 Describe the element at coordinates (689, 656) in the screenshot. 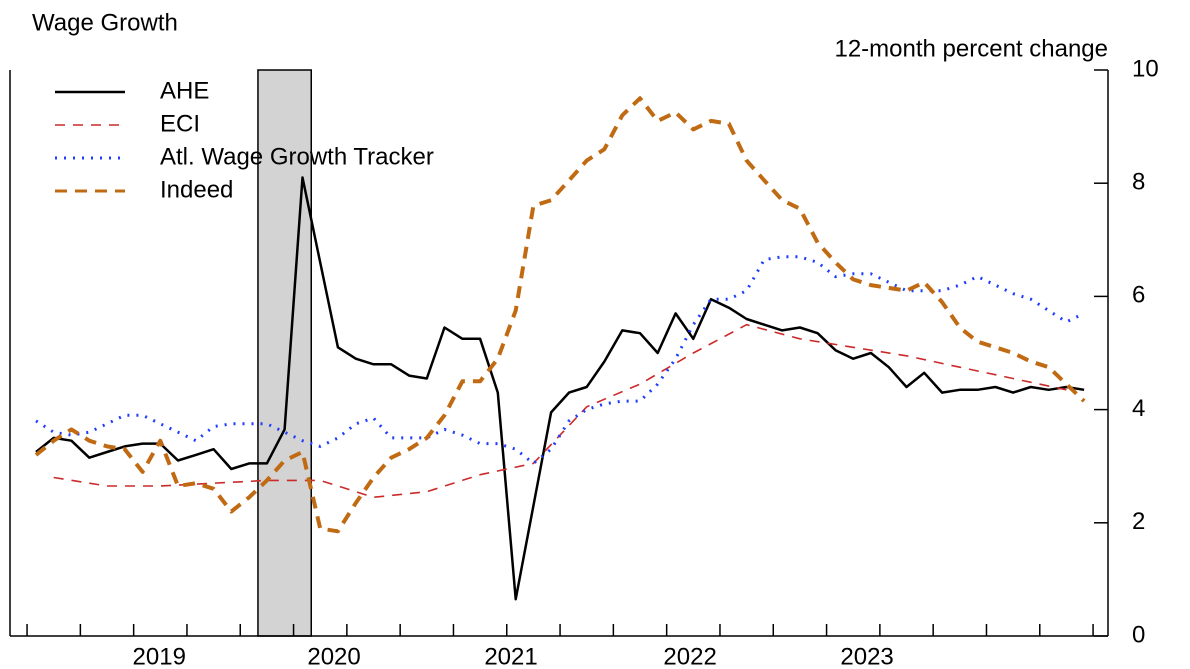

I see `x-tick-label: 2022` at that location.